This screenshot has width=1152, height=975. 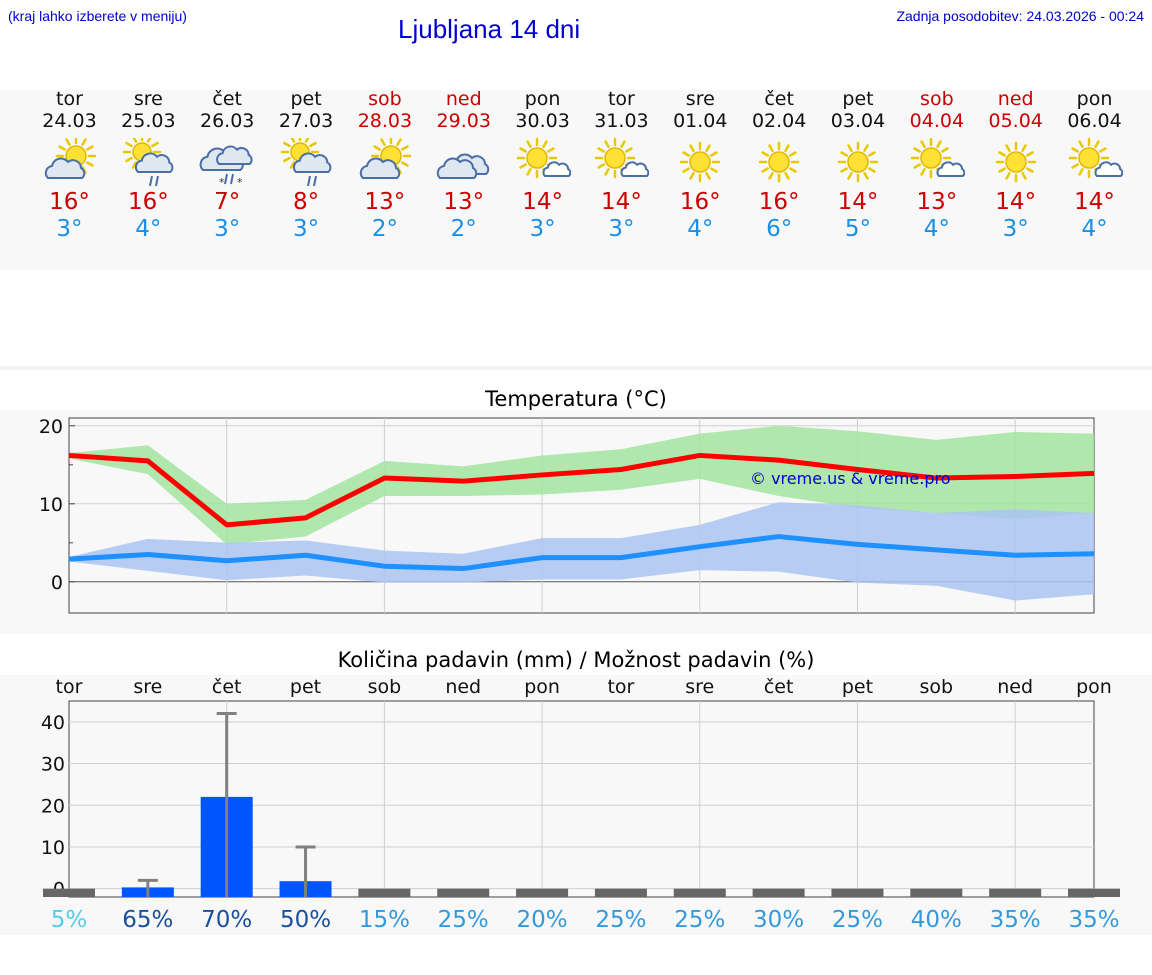 I want to click on x-category-label: čet, so click(x=227, y=687).